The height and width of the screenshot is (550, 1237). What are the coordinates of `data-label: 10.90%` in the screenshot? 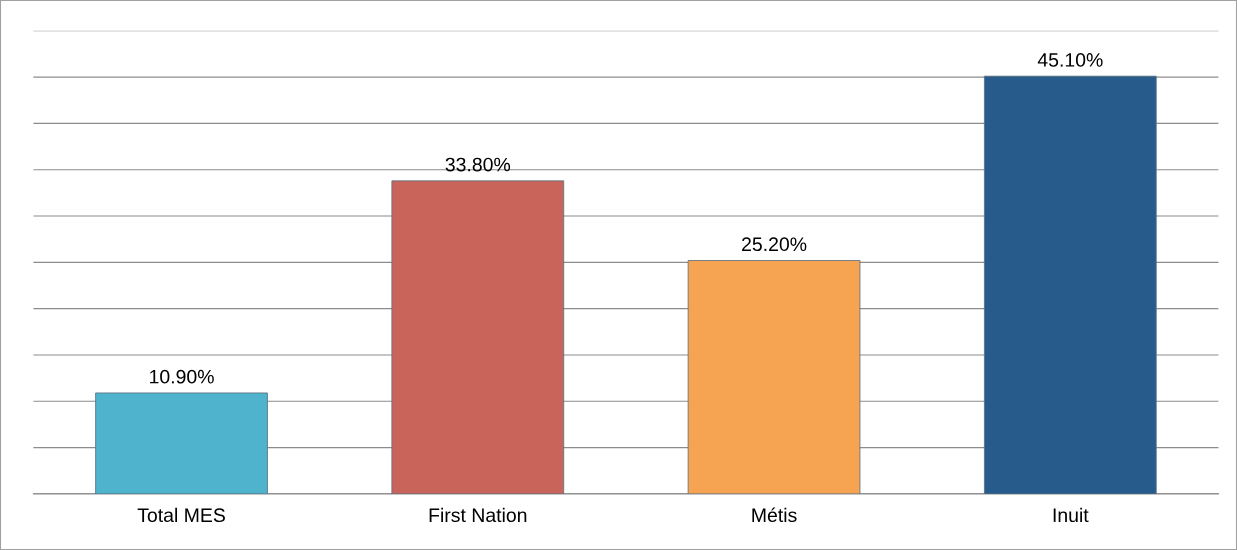 It's located at (182, 376).